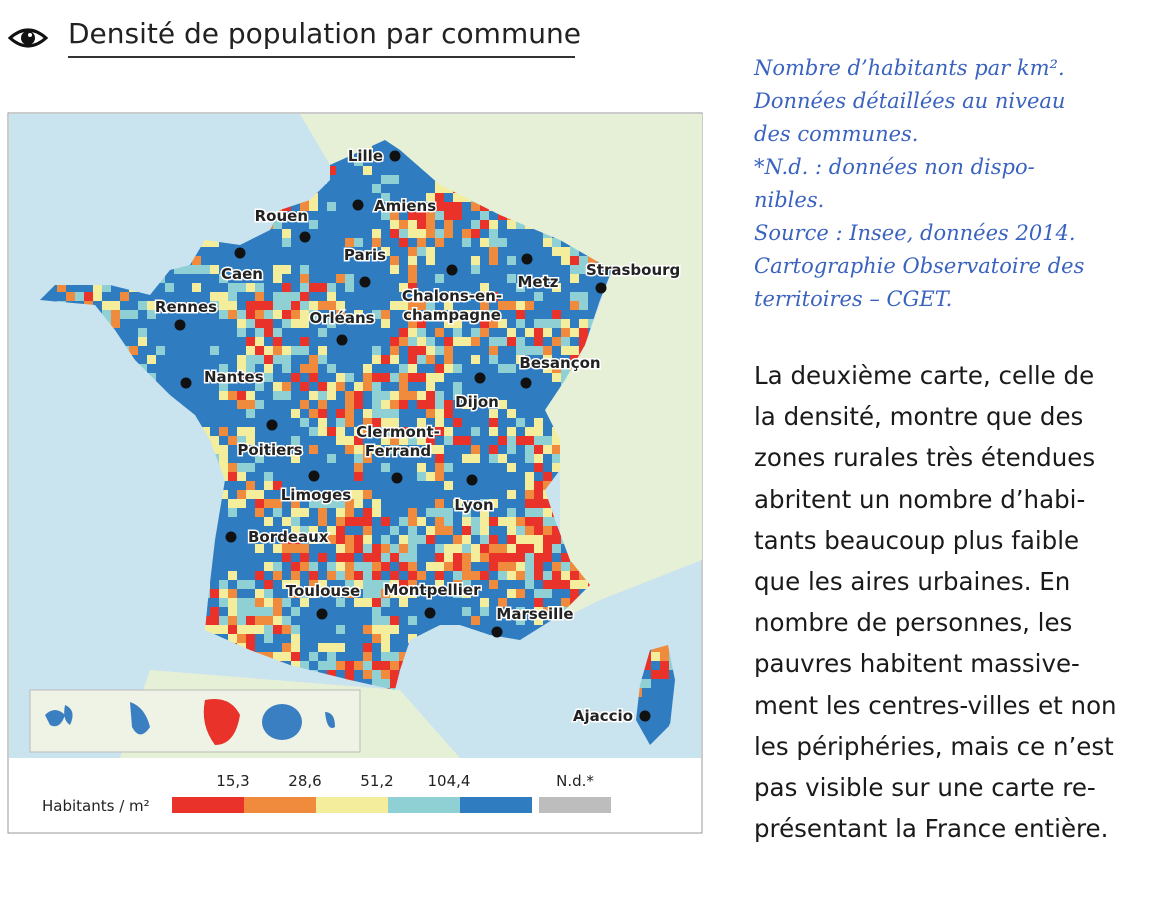 Image resolution: width=1170 pixels, height=915 pixels. Describe the element at coordinates (924, 375) in the screenshot. I see `body-line: La deuxième carte, celle de` at that location.